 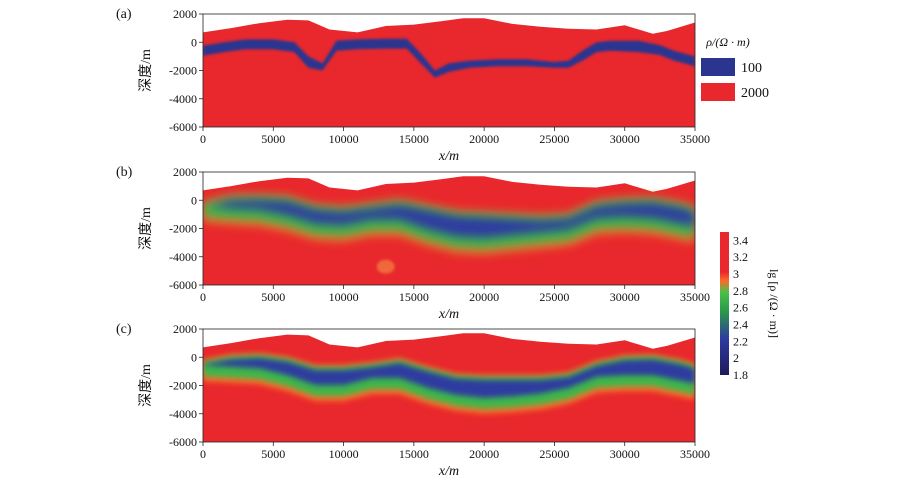 What do you see at coordinates (736, 358) in the screenshot?
I see `colorbar-tick-label: 2` at bounding box center [736, 358].